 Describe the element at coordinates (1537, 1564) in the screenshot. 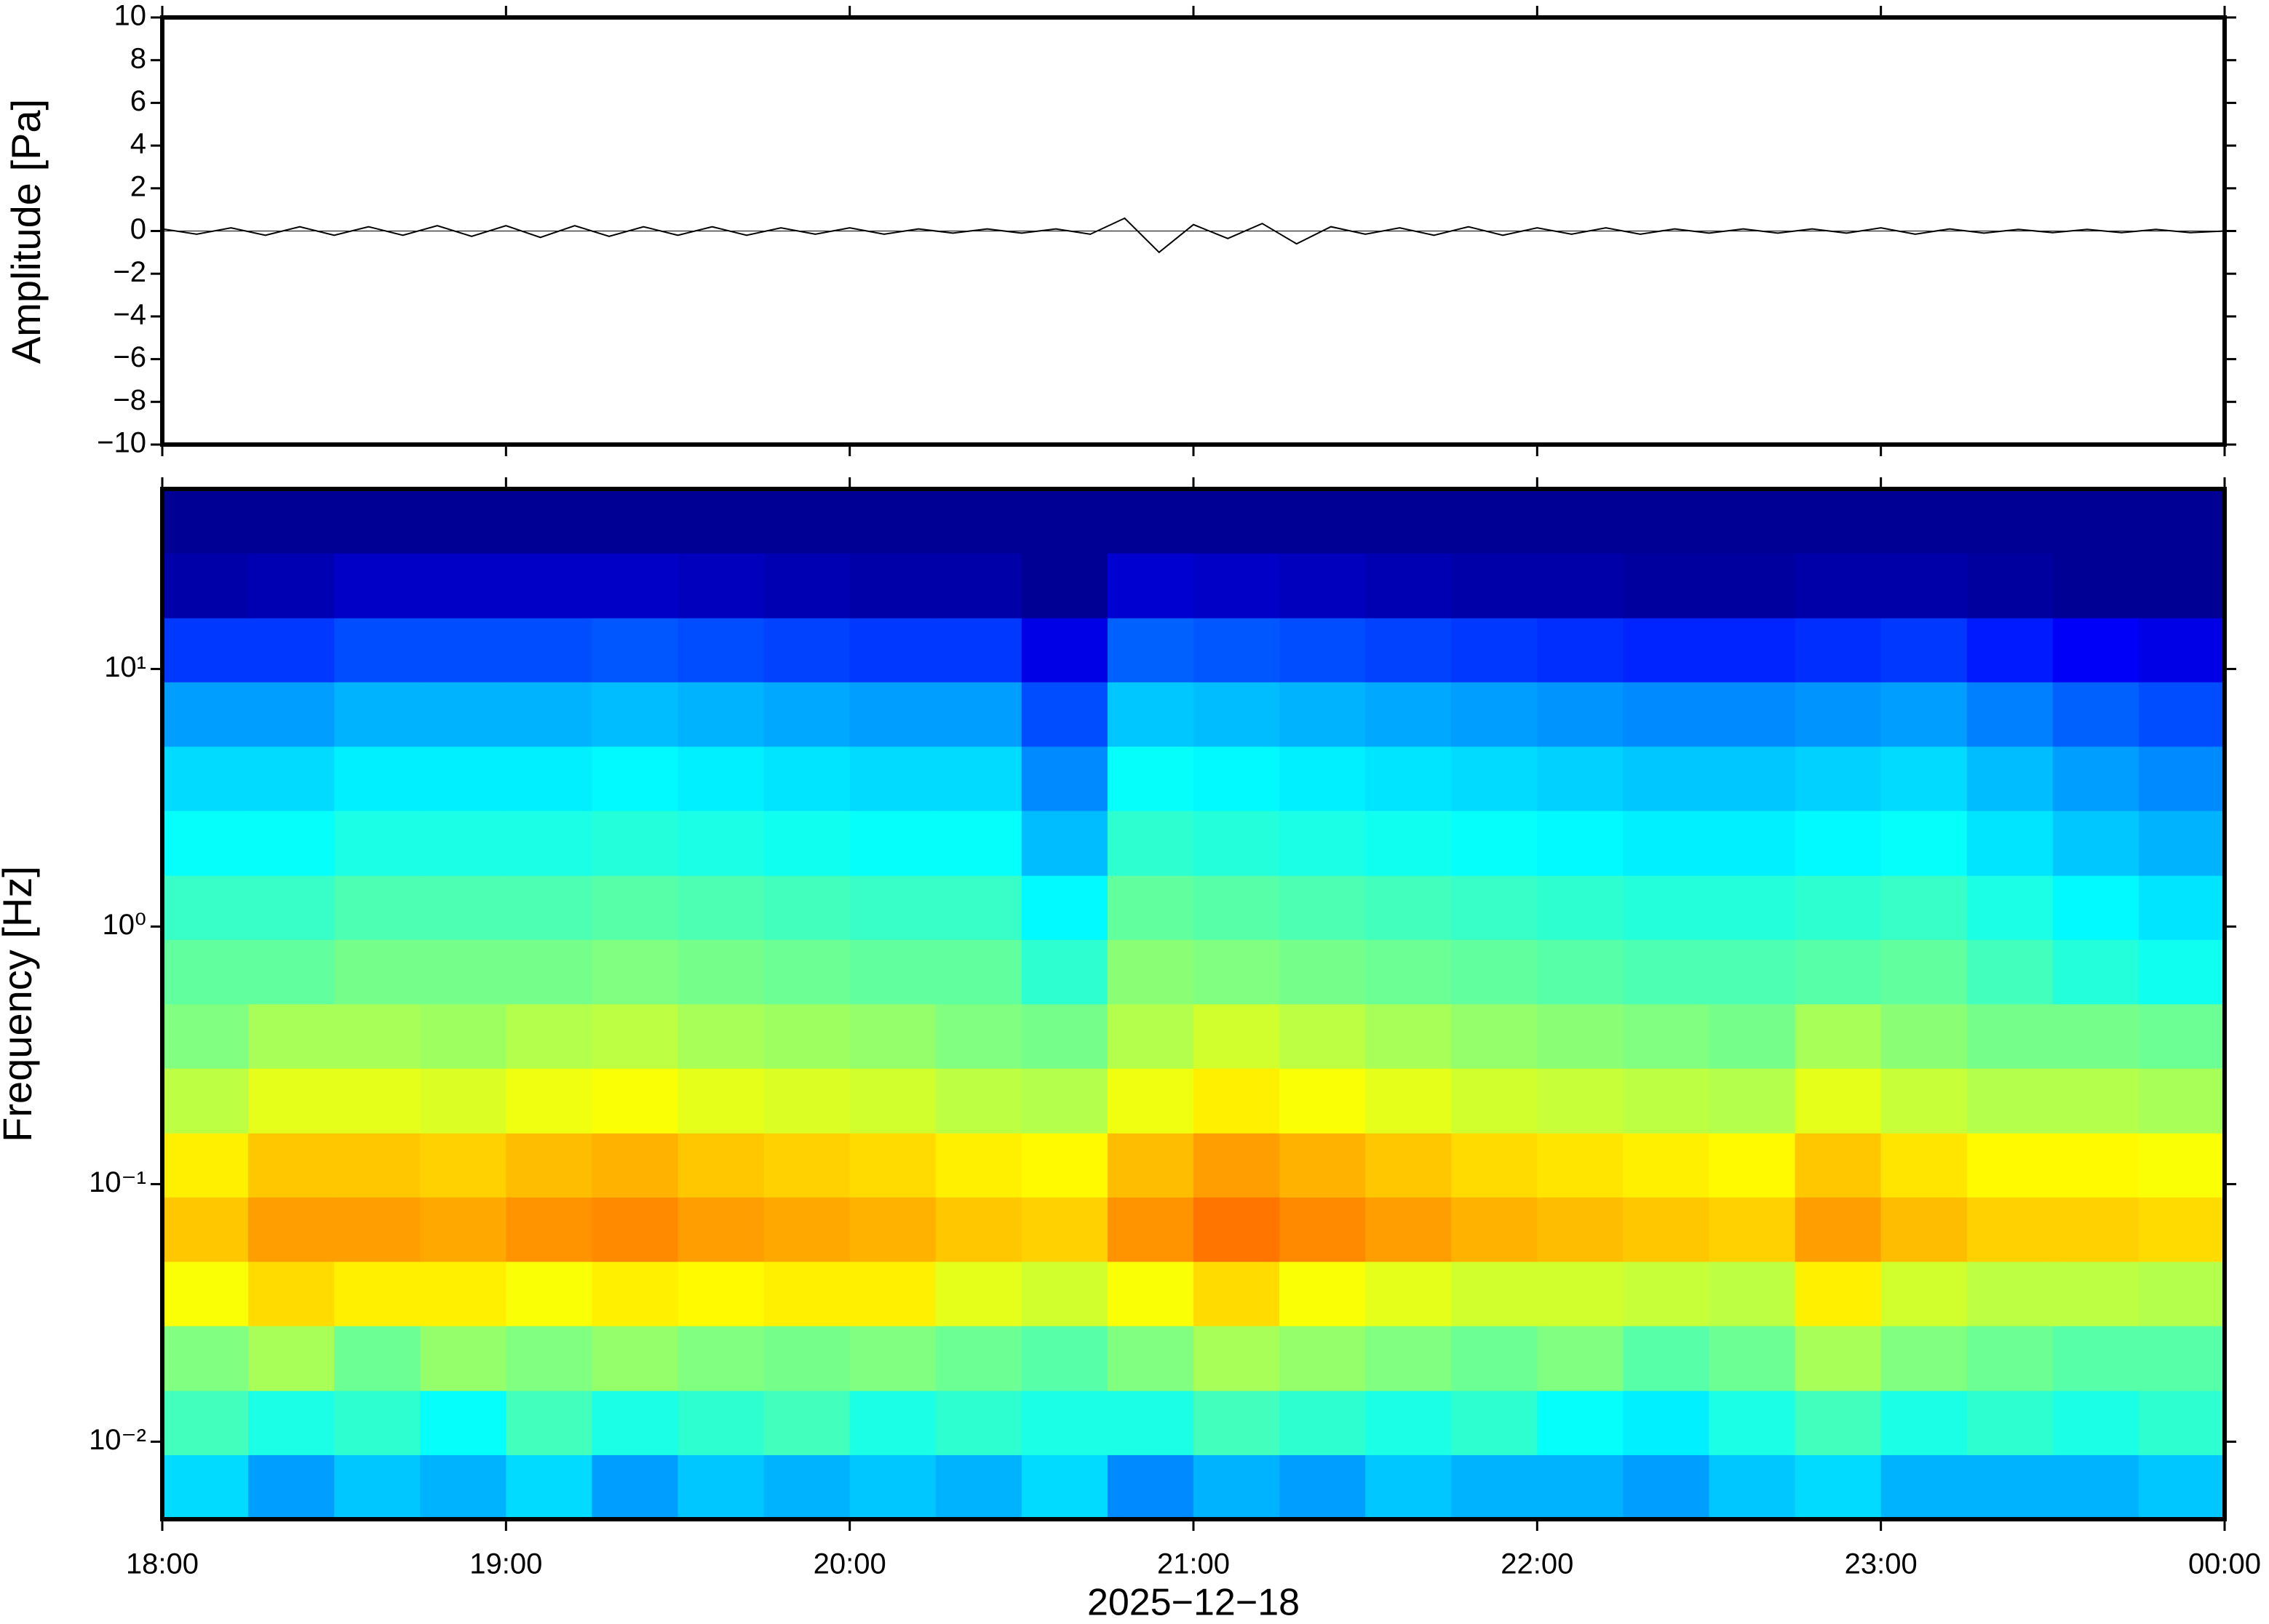

I see `x-tick-label: 22:00` at that location.